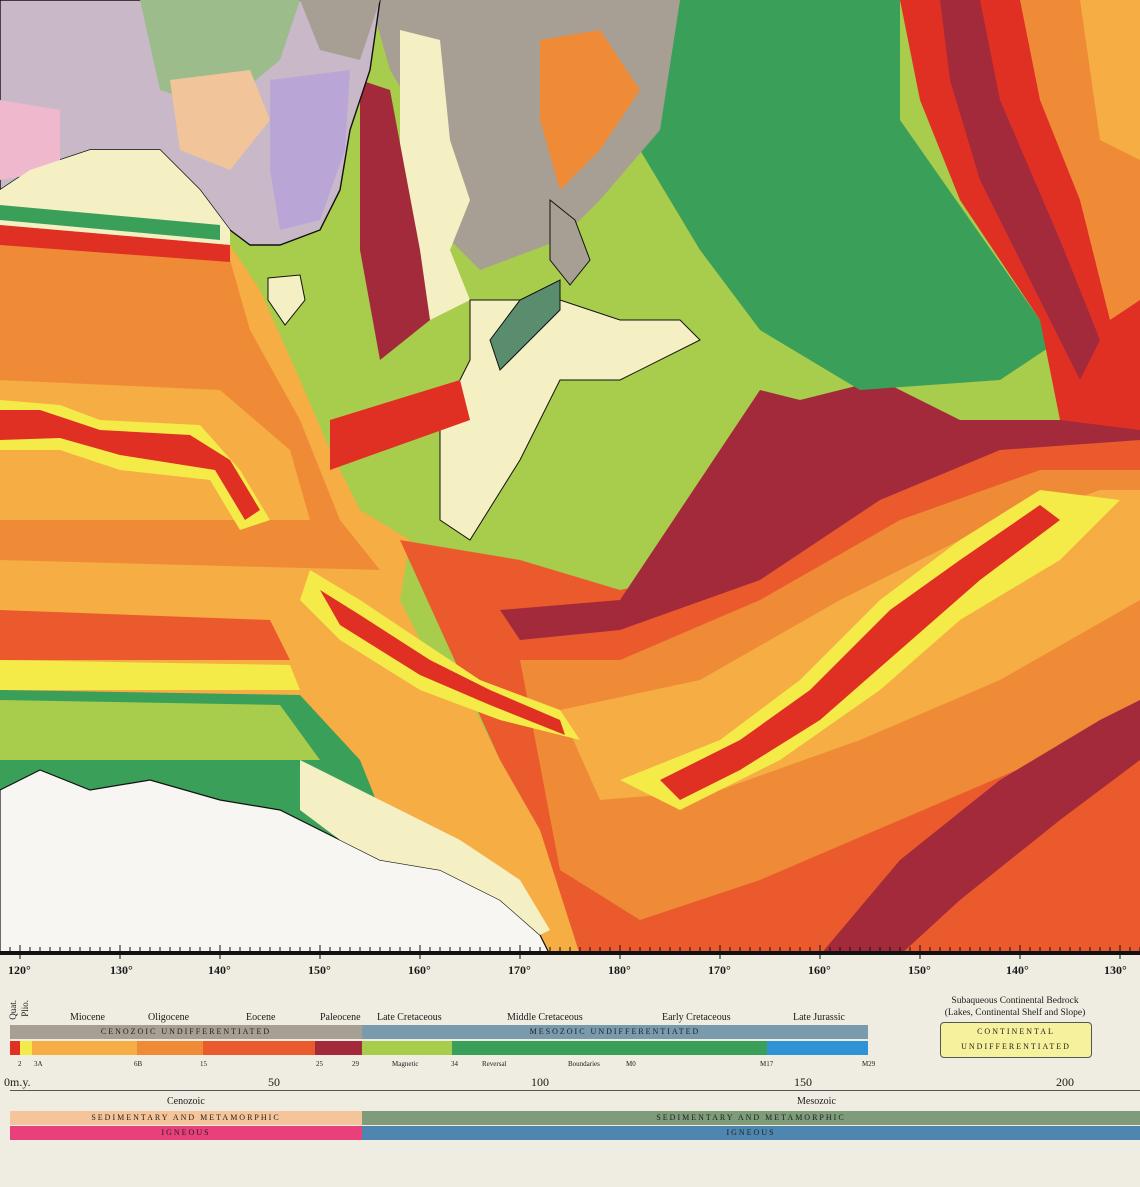 Image resolution: width=1140 pixels, height=1187 pixels. I want to click on time-200: 200, so click(1065, 1082).